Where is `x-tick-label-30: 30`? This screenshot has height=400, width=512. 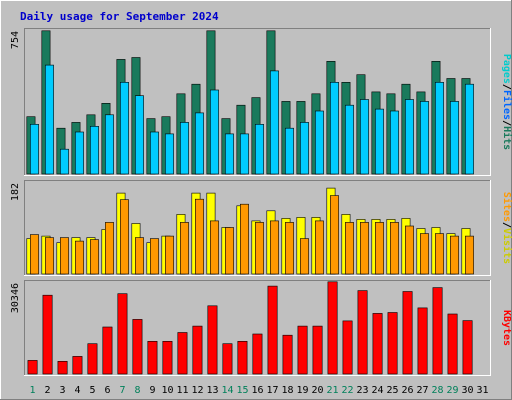
x-tick-label-30: 30 is located at coordinates (467, 390).